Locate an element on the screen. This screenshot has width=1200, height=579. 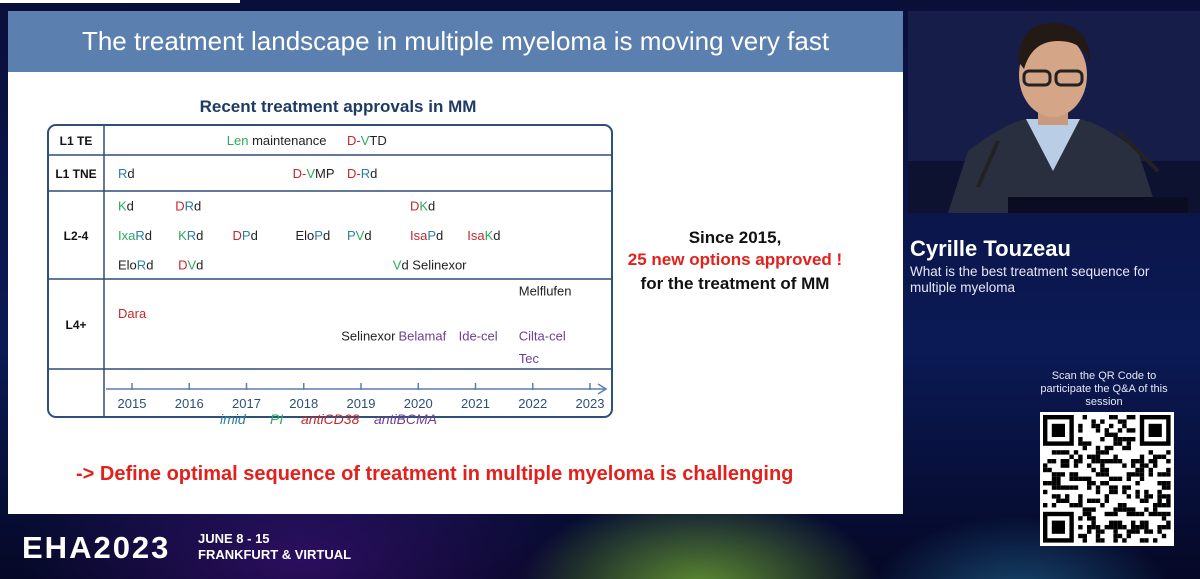
treatment-label: IxaRd is located at coordinates (135, 235).